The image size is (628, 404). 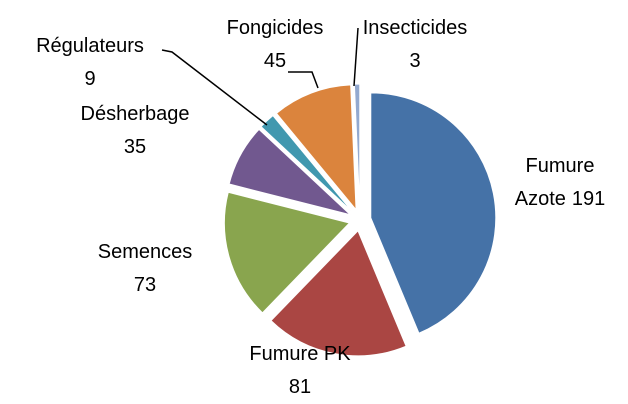 I want to click on slice-label: Régulateurs 9, so click(x=90, y=63).